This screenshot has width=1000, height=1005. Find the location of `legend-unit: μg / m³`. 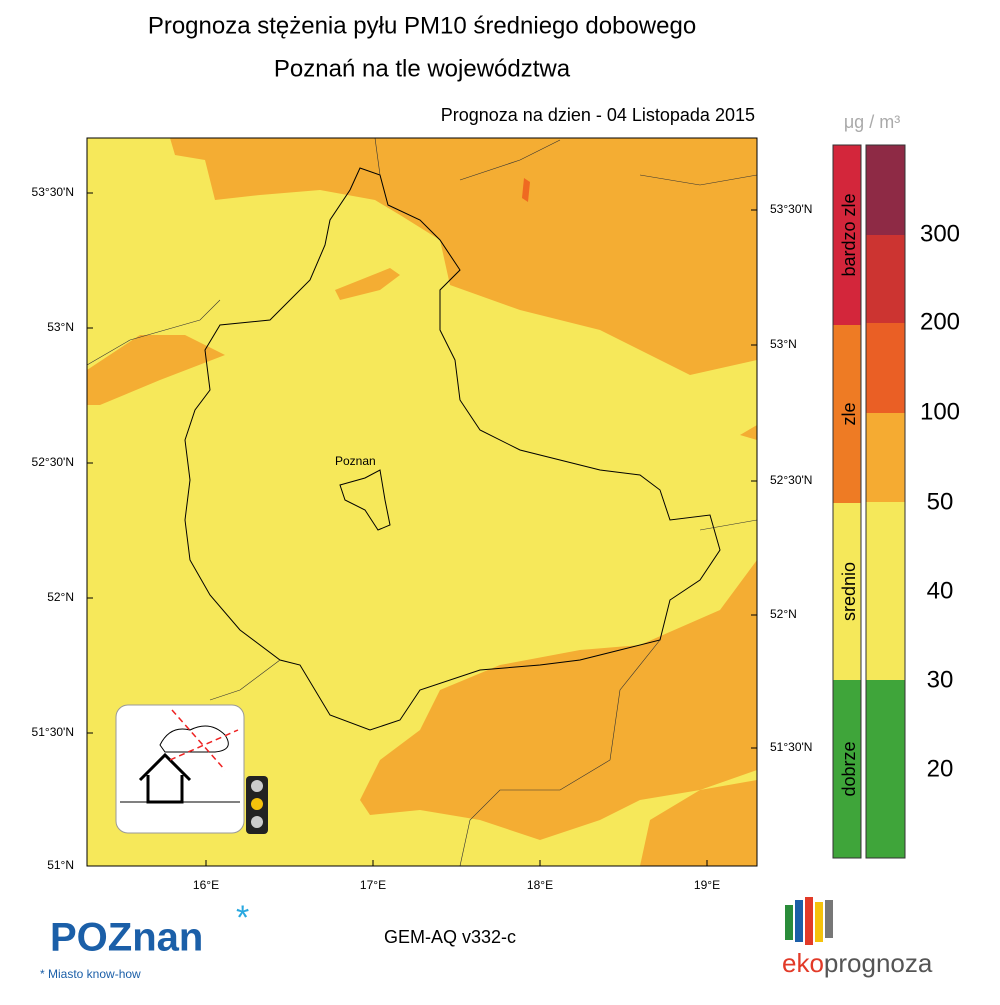

legend-unit: μg / m³ is located at coordinates (872, 122).